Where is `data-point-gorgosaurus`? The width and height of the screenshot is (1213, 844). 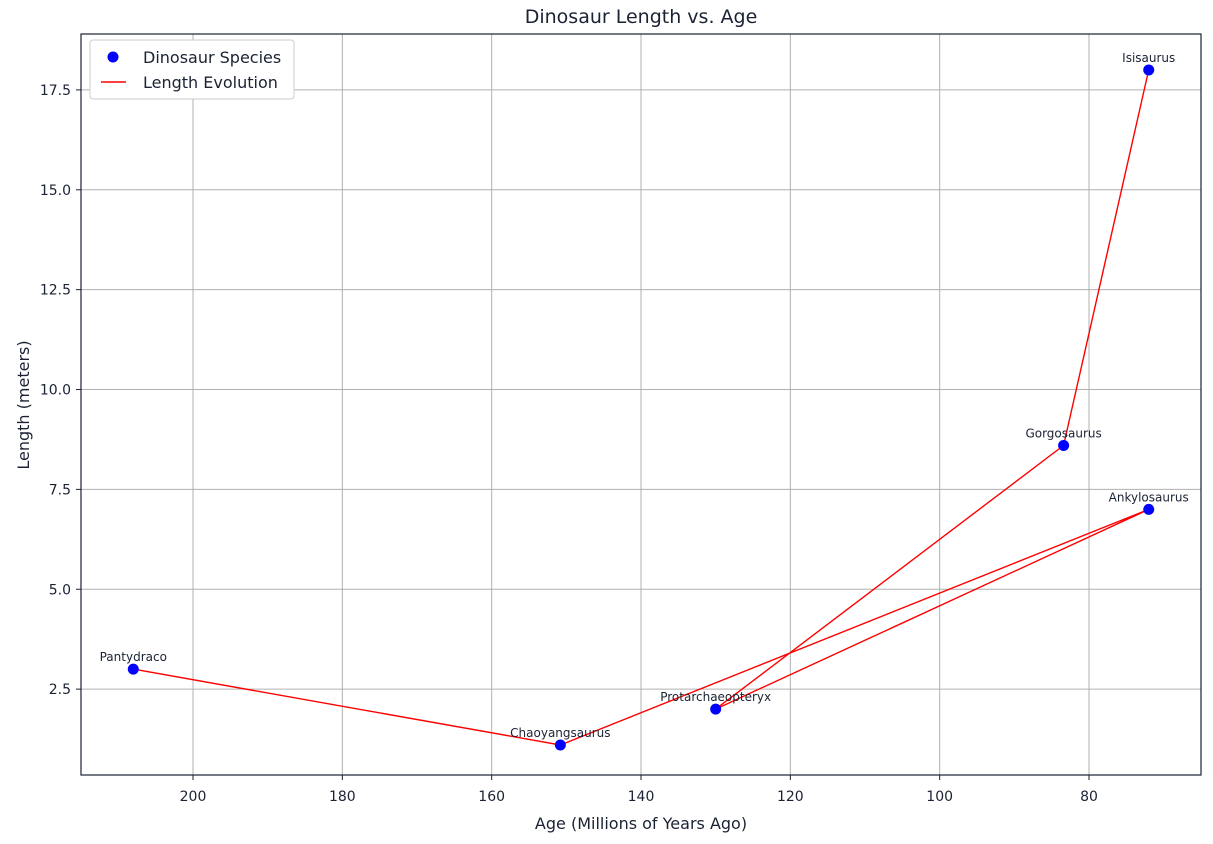 data-point-gorgosaurus is located at coordinates (1064, 445).